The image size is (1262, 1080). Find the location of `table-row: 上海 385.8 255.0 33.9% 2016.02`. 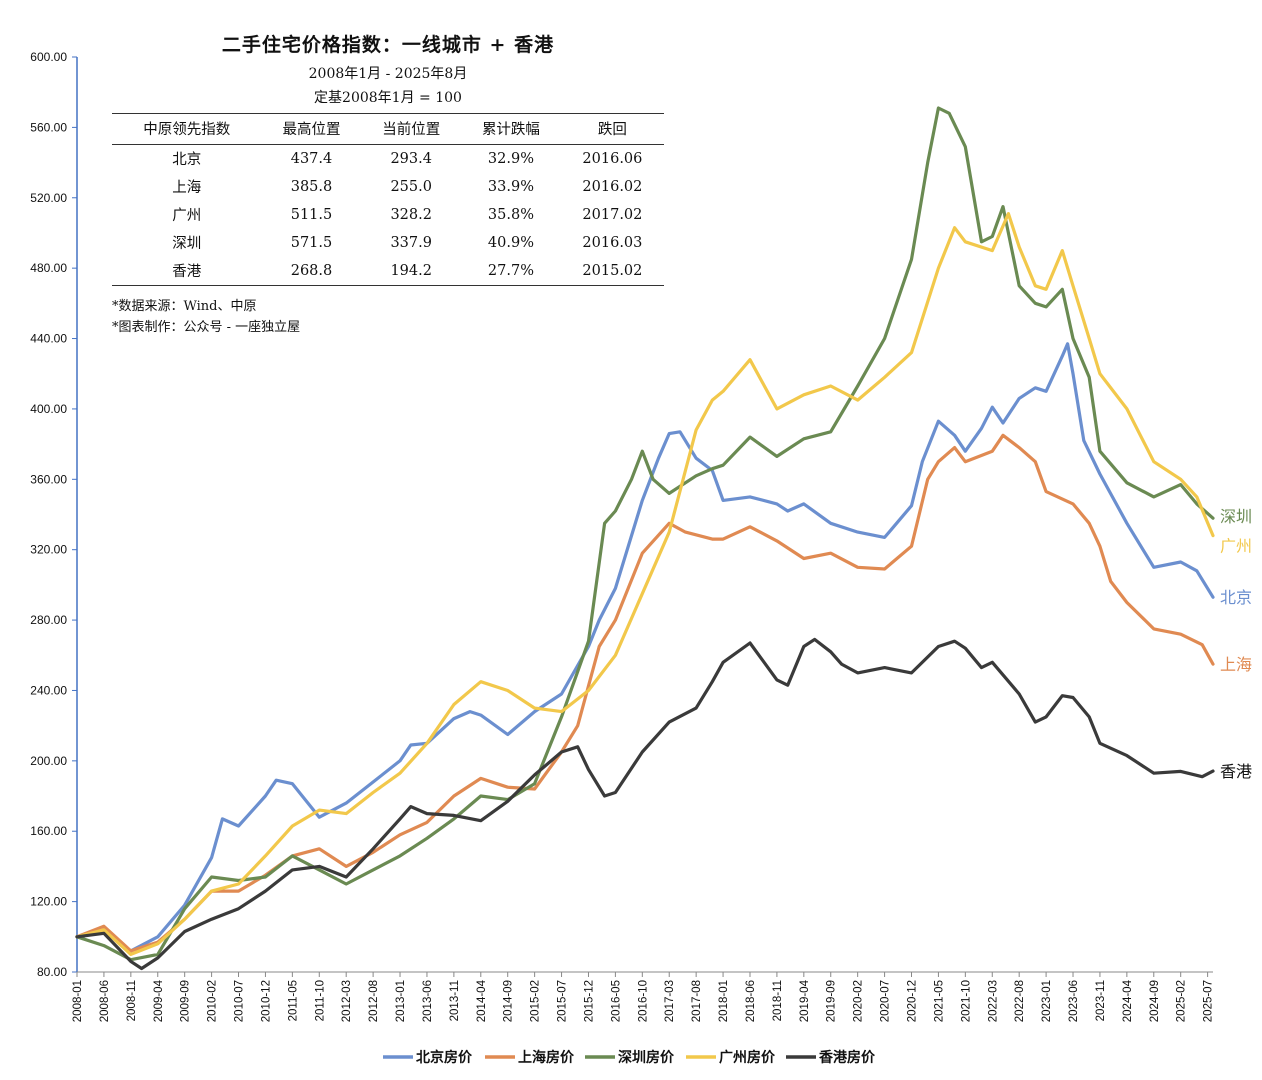

table-row: 上海 385.8 255.0 33.9% 2016.02 is located at coordinates (388, 187).